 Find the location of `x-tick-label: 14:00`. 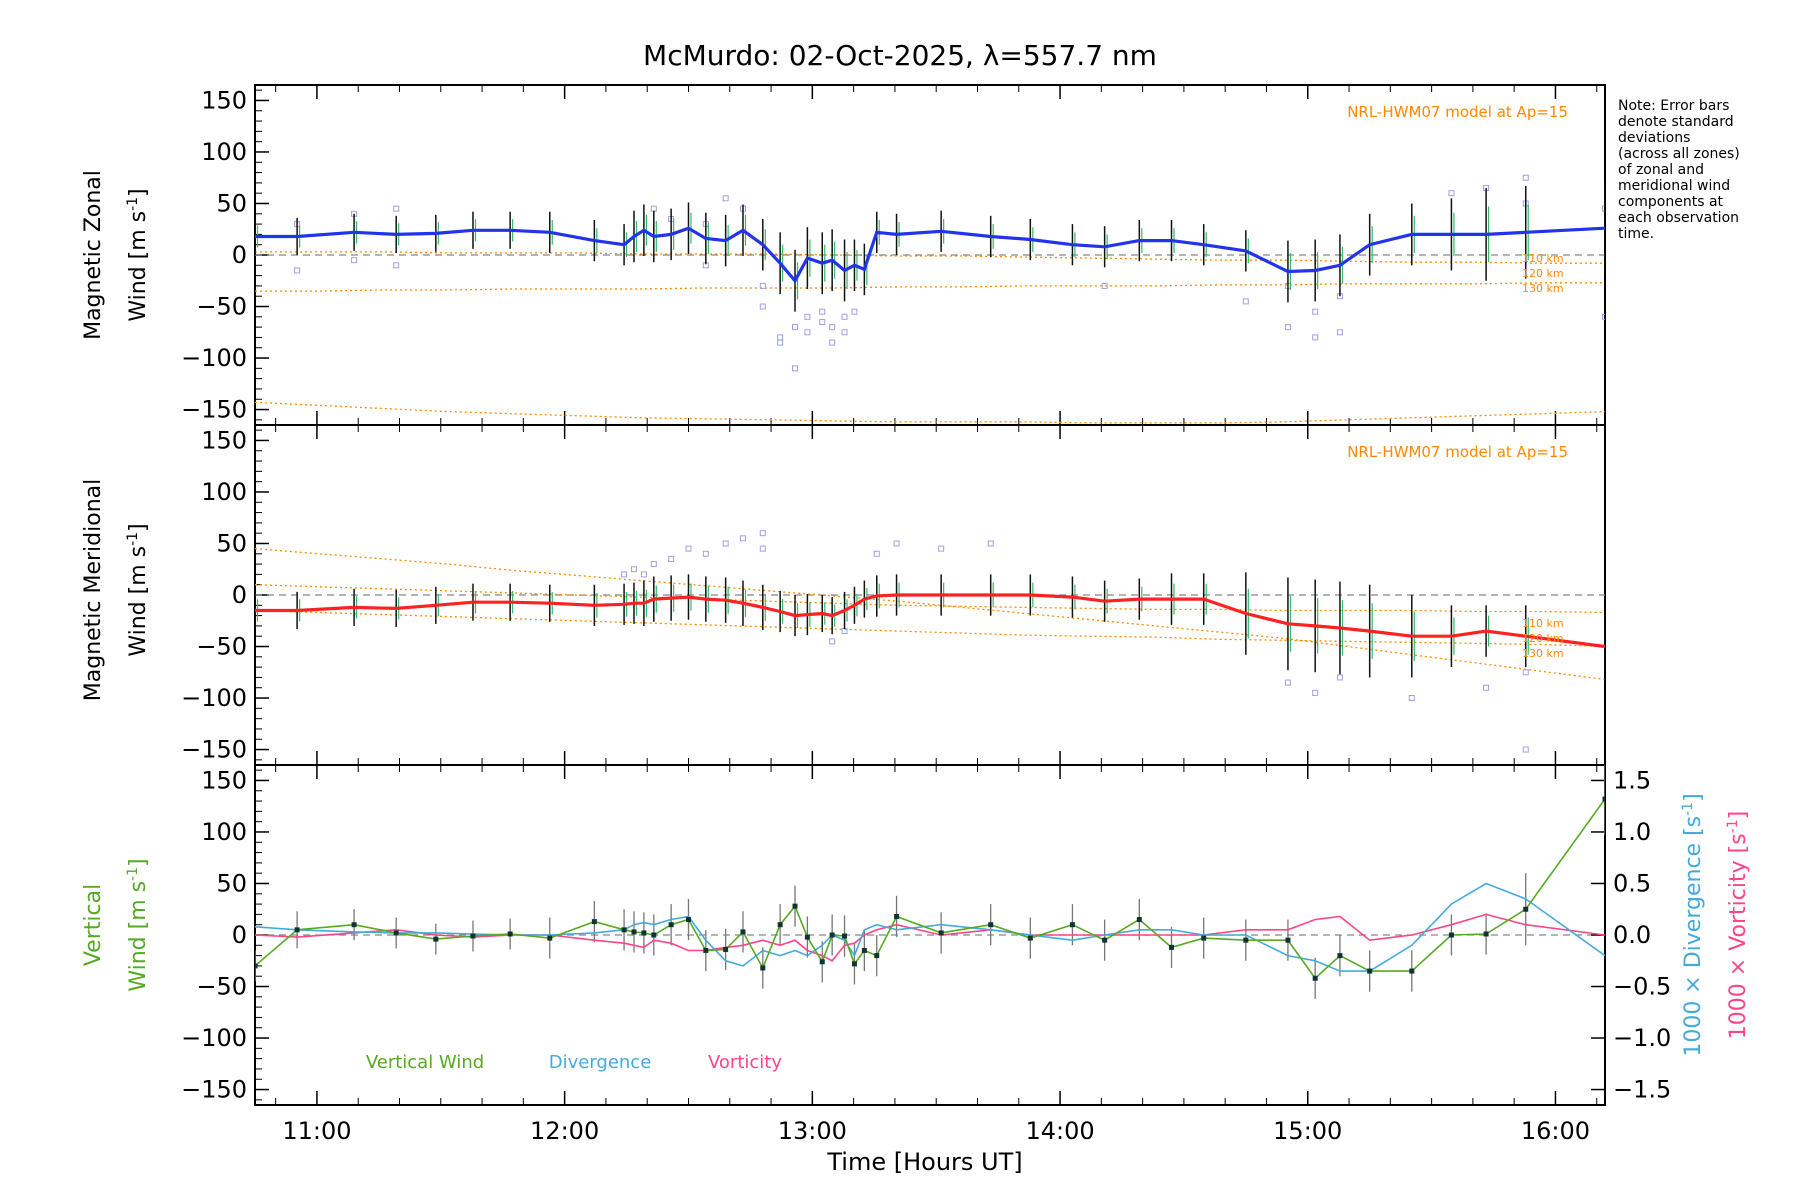

x-tick-label: 14:00 is located at coordinates (1059, 1131).